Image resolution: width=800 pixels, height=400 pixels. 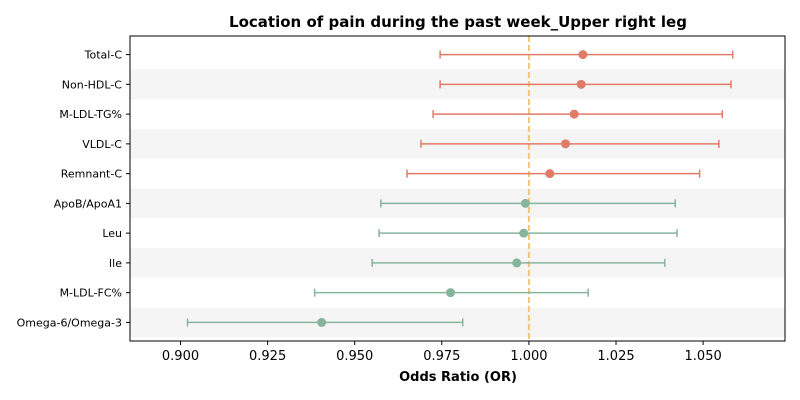 I want to click on y-tick-label: Ile, so click(x=115, y=263).